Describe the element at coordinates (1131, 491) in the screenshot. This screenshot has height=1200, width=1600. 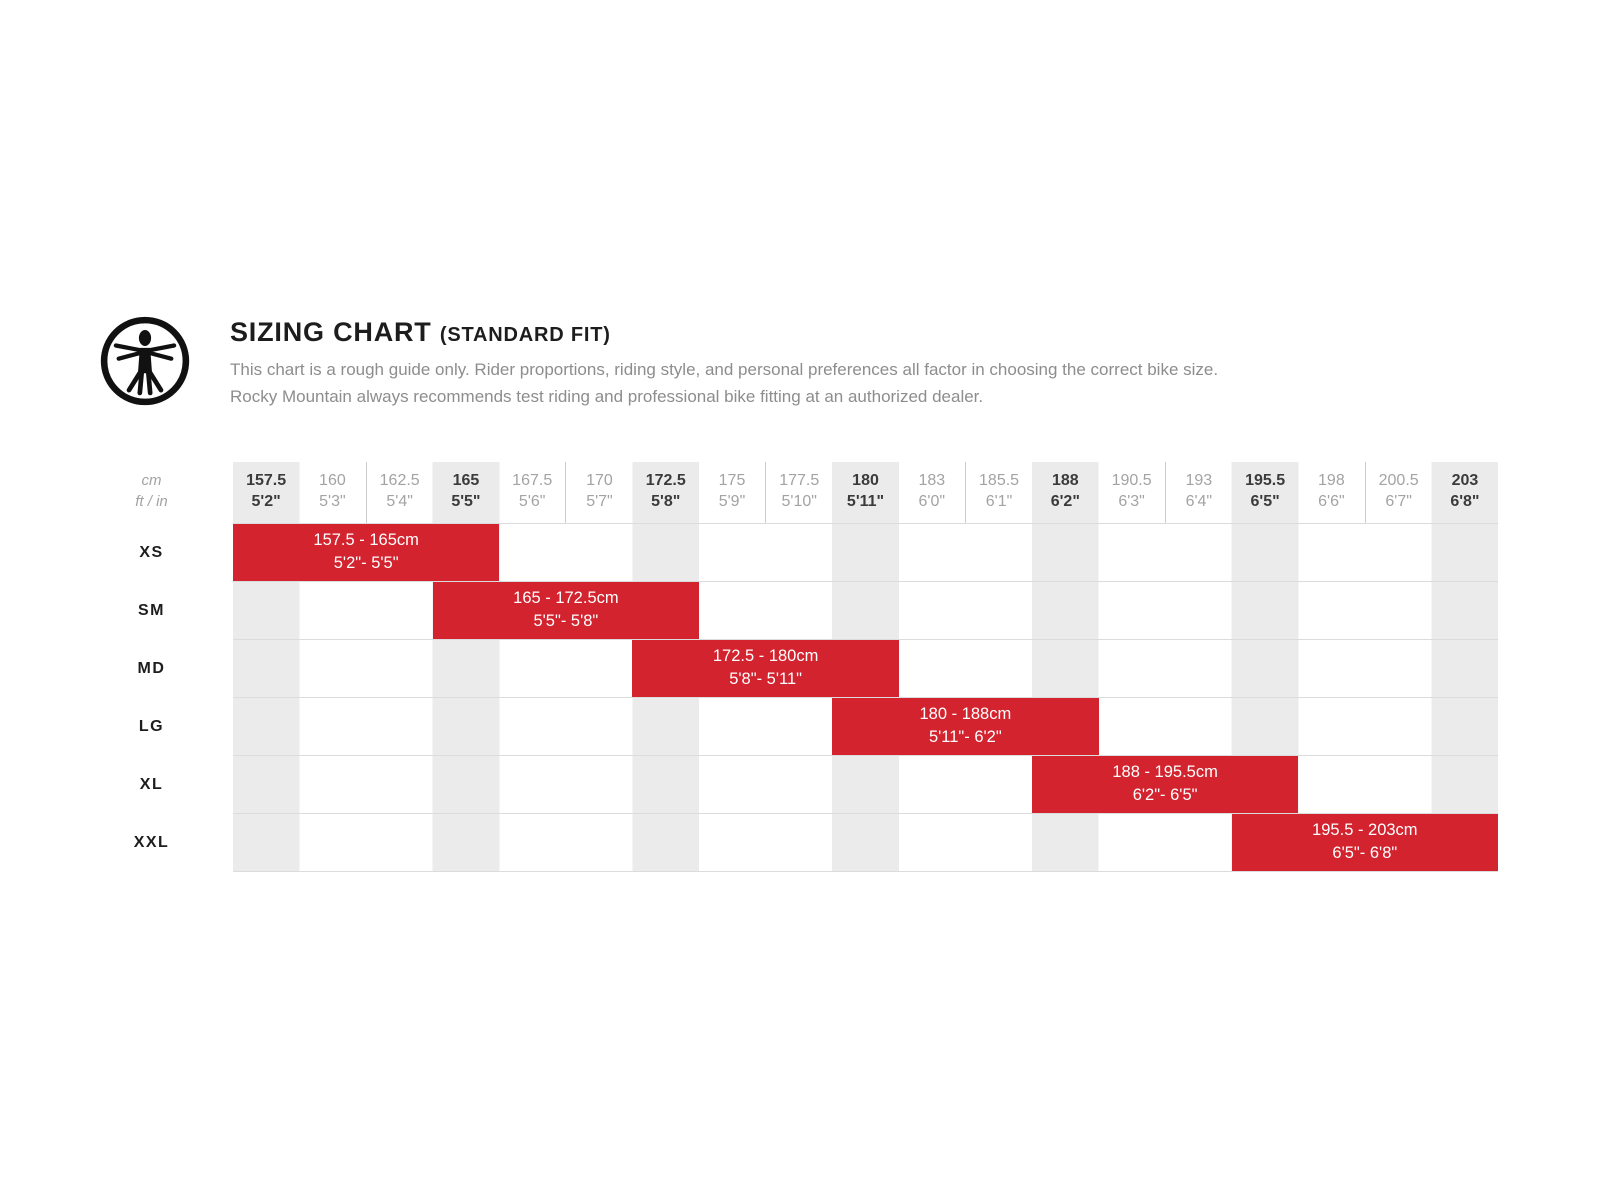
I see `column-header: 190.5 6'3"` at that location.